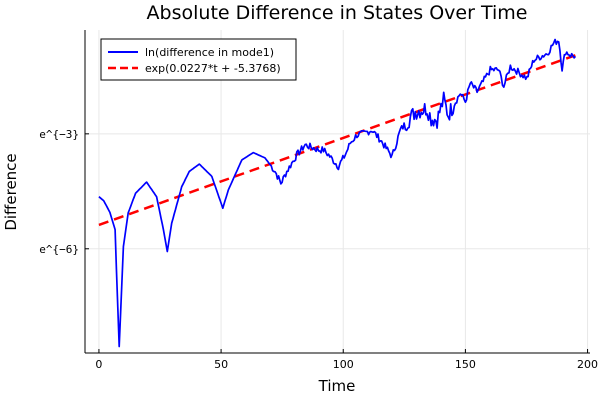  What do you see at coordinates (587, 364) in the screenshot?
I see `x-tick-label: 200` at bounding box center [587, 364].